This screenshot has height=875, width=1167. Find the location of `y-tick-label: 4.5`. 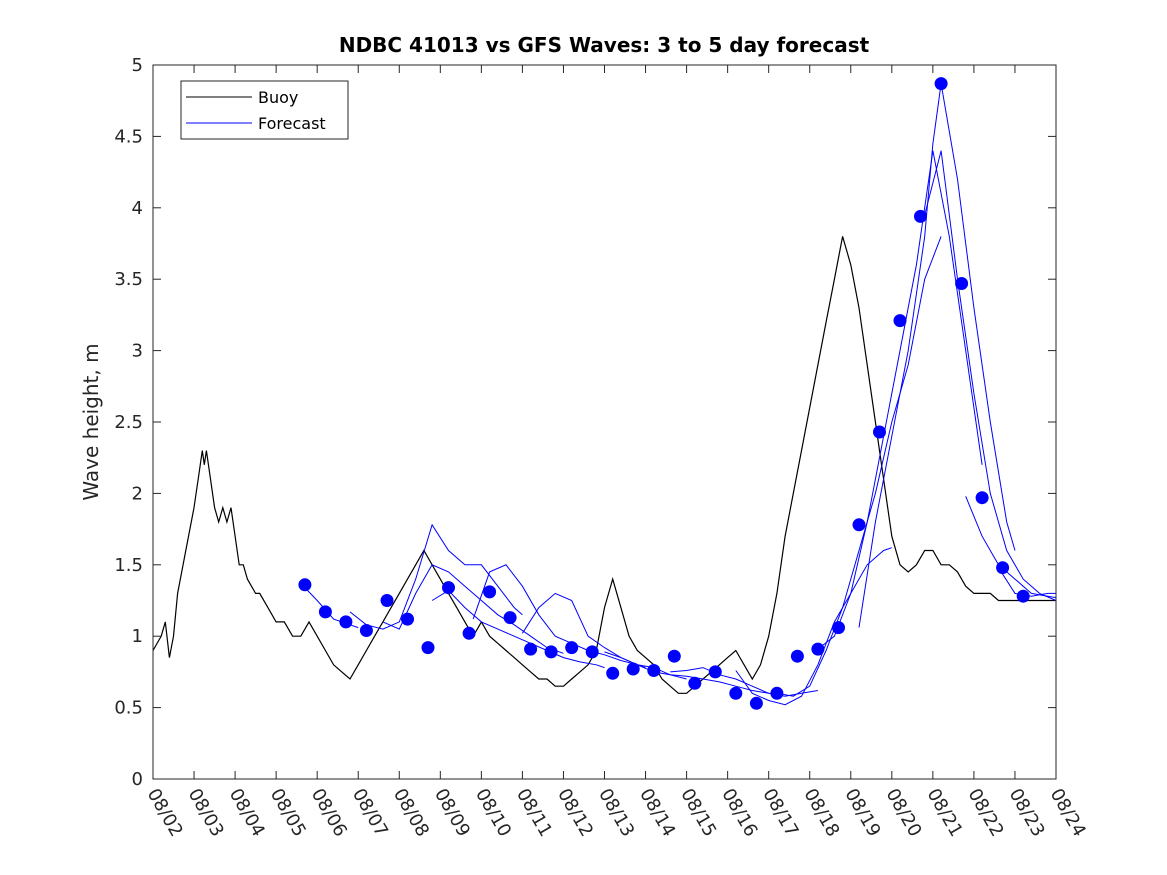

y-tick-label: 4.5 is located at coordinates (128, 136).